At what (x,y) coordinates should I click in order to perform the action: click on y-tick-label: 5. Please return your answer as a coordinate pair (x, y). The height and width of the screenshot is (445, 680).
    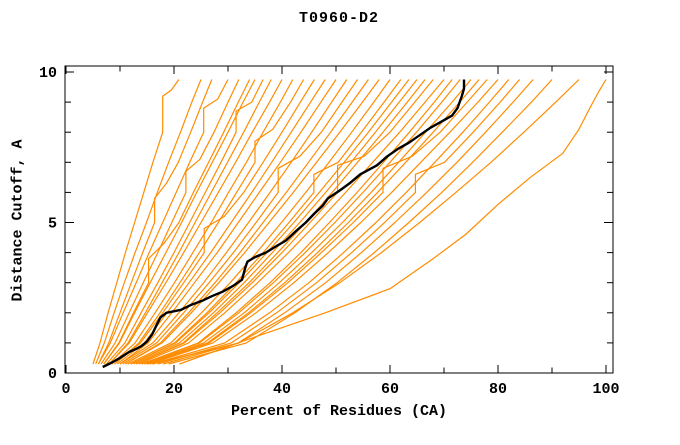
    Looking at the image, I should click on (52, 224).